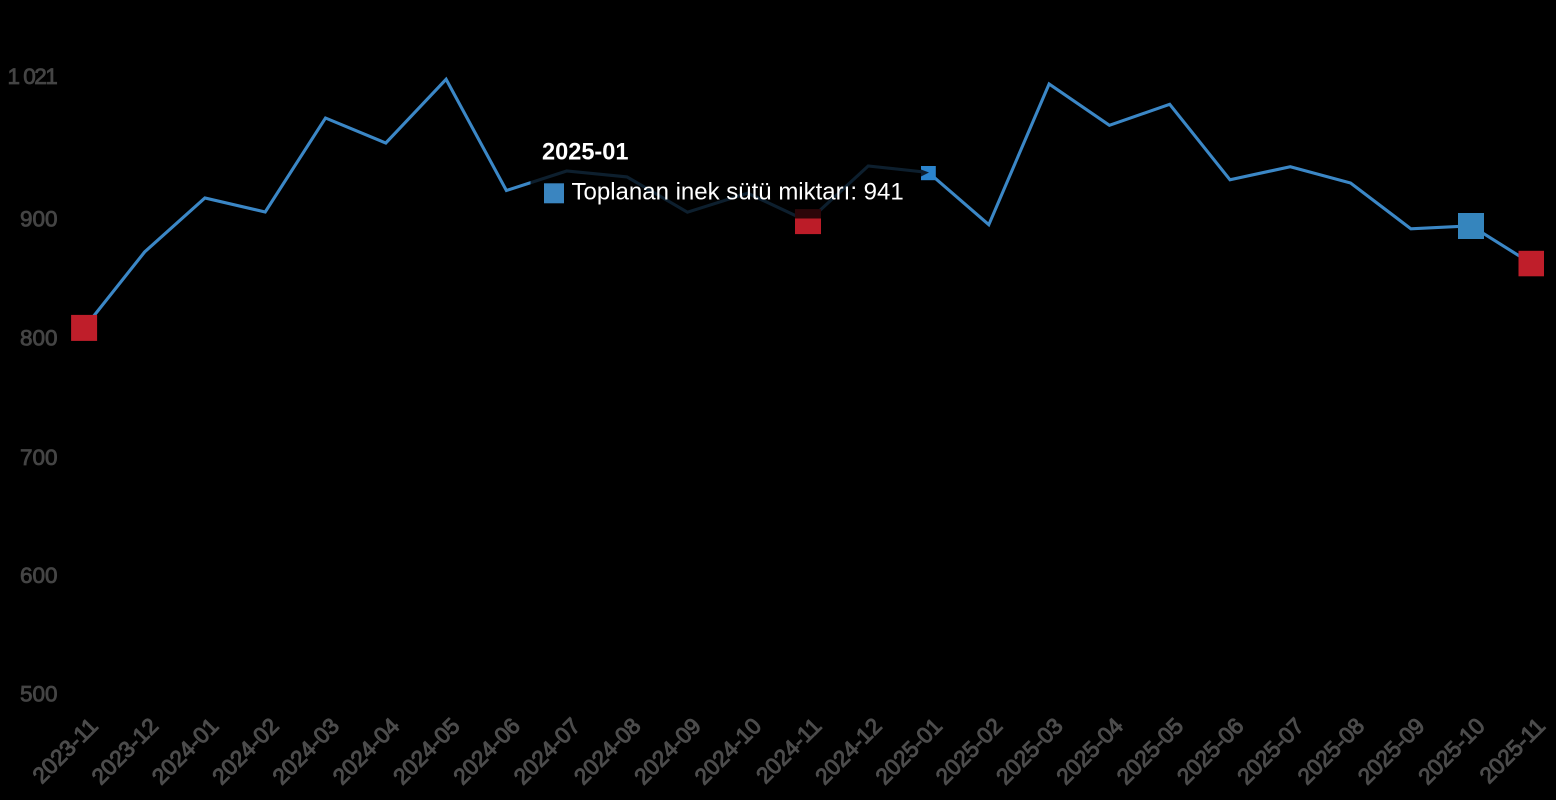 The image size is (1556, 800). I want to click on svg-text: 900, so click(39, 219).